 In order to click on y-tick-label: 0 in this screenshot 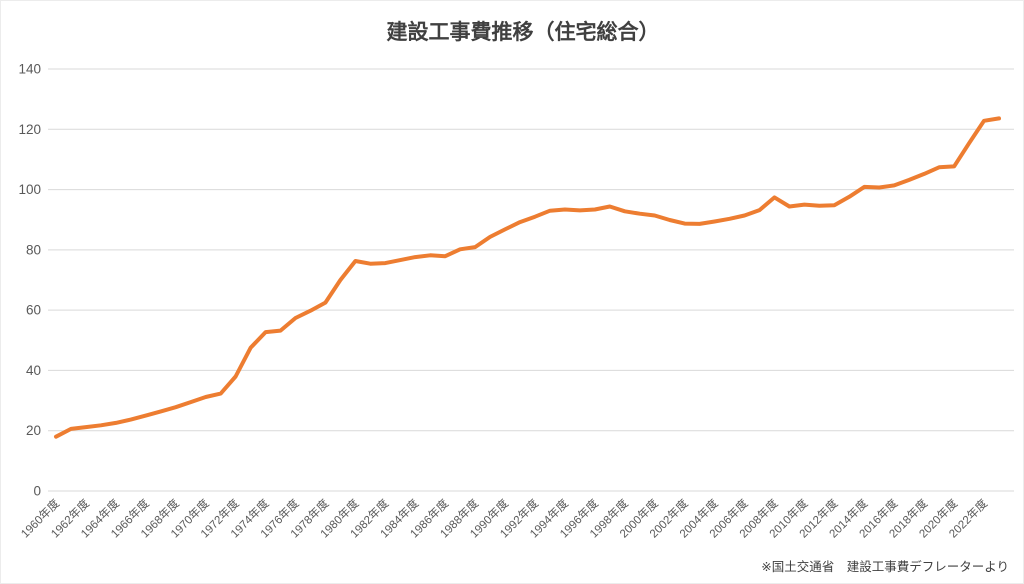, I will do `click(37, 491)`.